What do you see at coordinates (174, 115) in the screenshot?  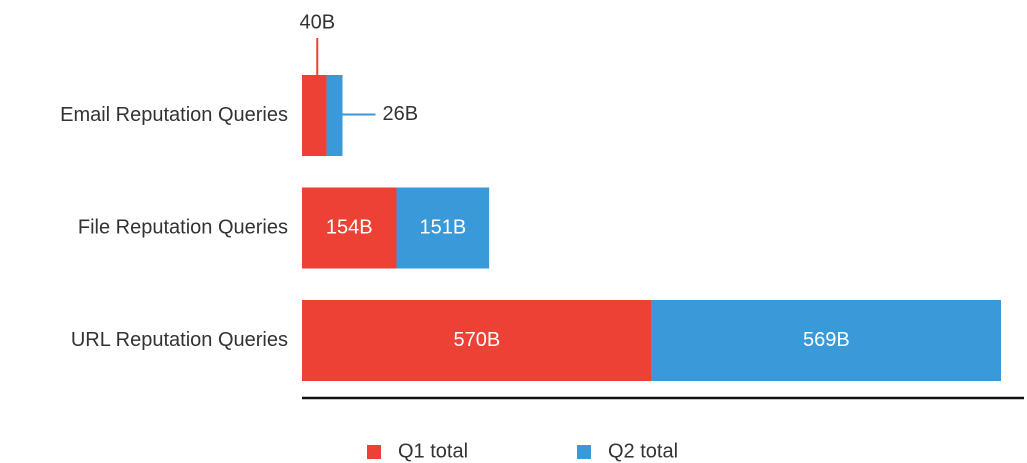 I see `category-label: Email Reputation Queries` at bounding box center [174, 115].